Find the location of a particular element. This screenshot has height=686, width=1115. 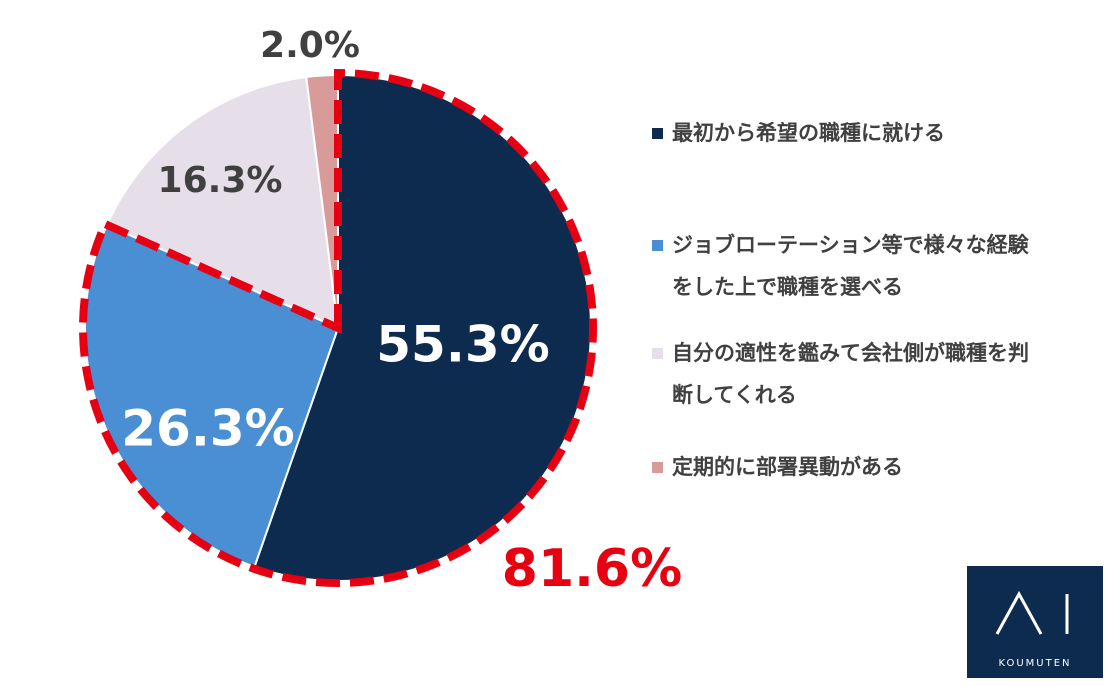

legend-label: 最初から希望の職種に就ける is located at coordinates (808, 133).